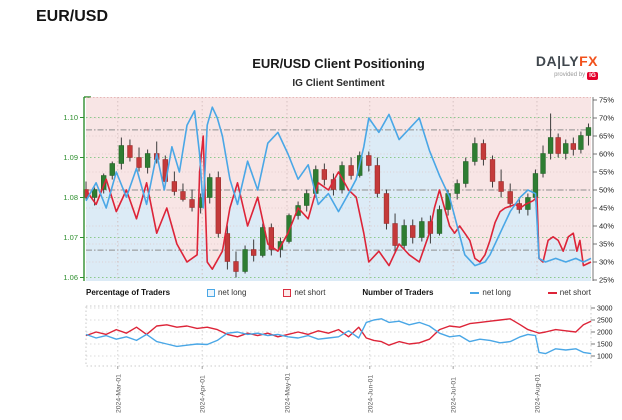  Describe the element at coordinates (552, 292) in the screenshot. I see `net-short-line-icon` at that location.